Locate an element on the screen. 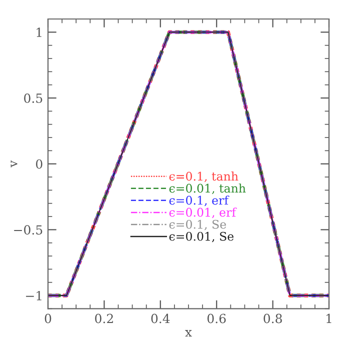 The image size is (346, 346). y-tick-label: 0 is located at coordinates (39, 164).